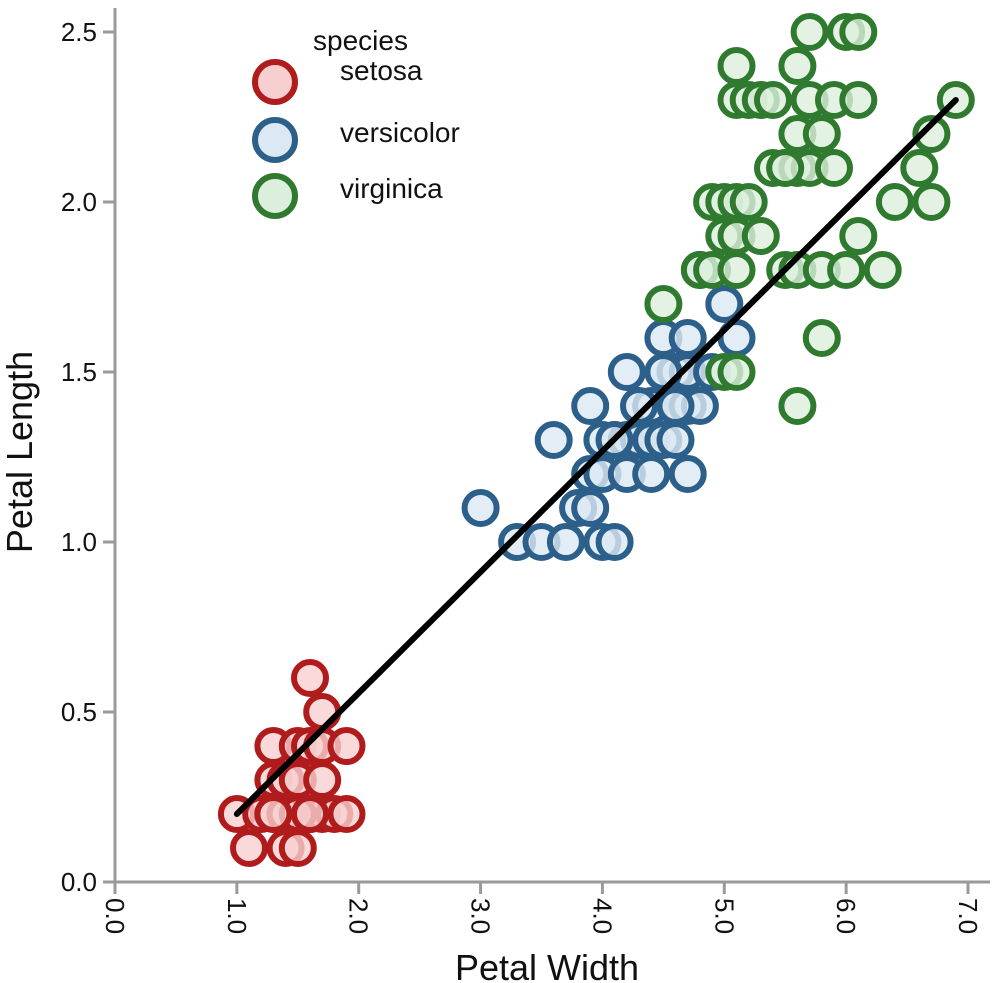 The width and height of the screenshot is (1000, 983). What do you see at coordinates (115, 916) in the screenshot?
I see `x-tick-label-0: 0.0` at bounding box center [115, 916].